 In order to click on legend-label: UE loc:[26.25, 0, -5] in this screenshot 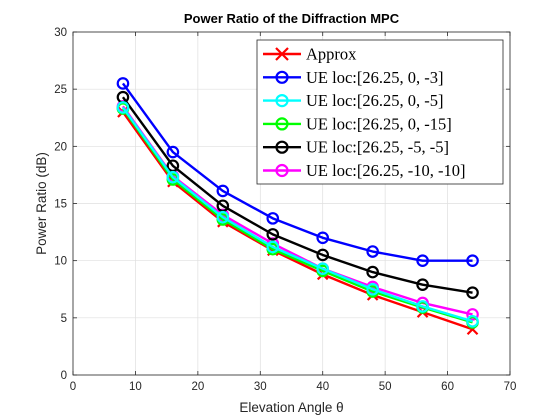, I will do `click(374, 100)`.